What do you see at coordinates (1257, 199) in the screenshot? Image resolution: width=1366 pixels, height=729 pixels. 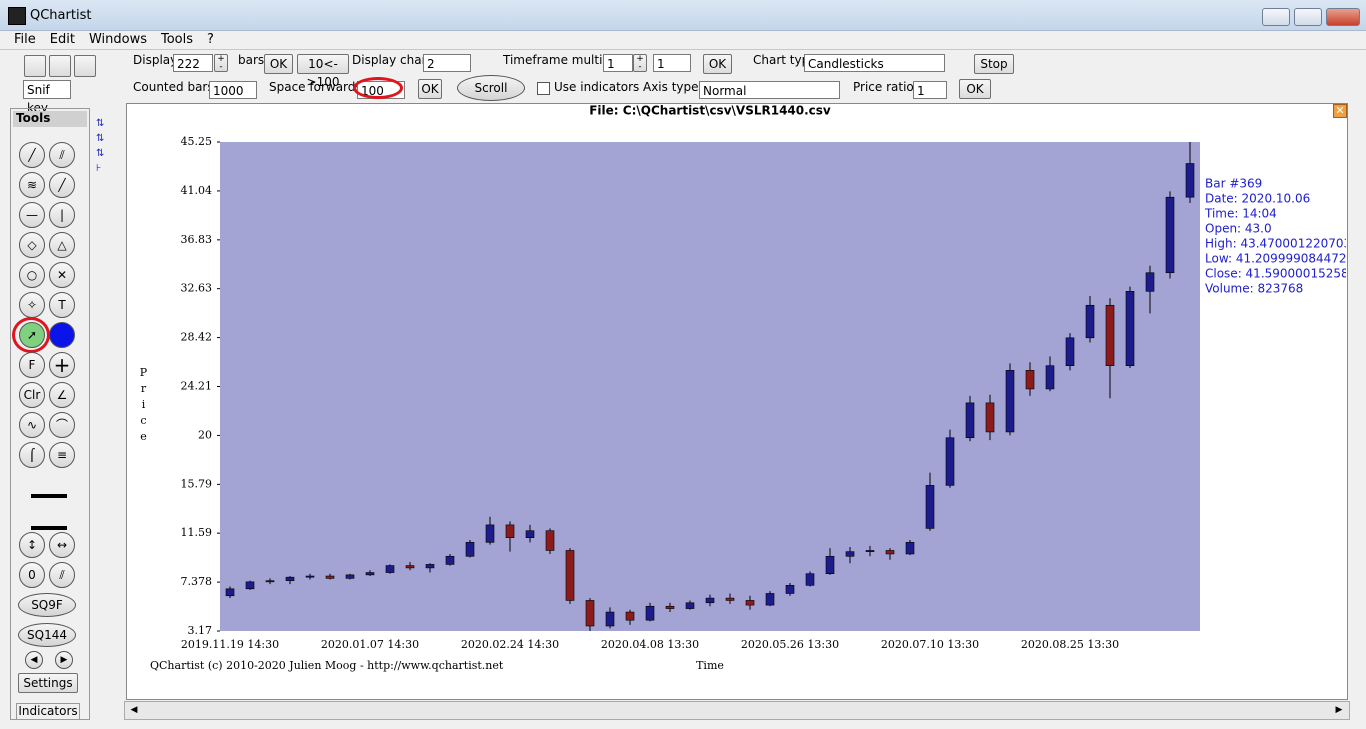 I see `info-line: Date: 2020.10.06` at bounding box center [1257, 199].